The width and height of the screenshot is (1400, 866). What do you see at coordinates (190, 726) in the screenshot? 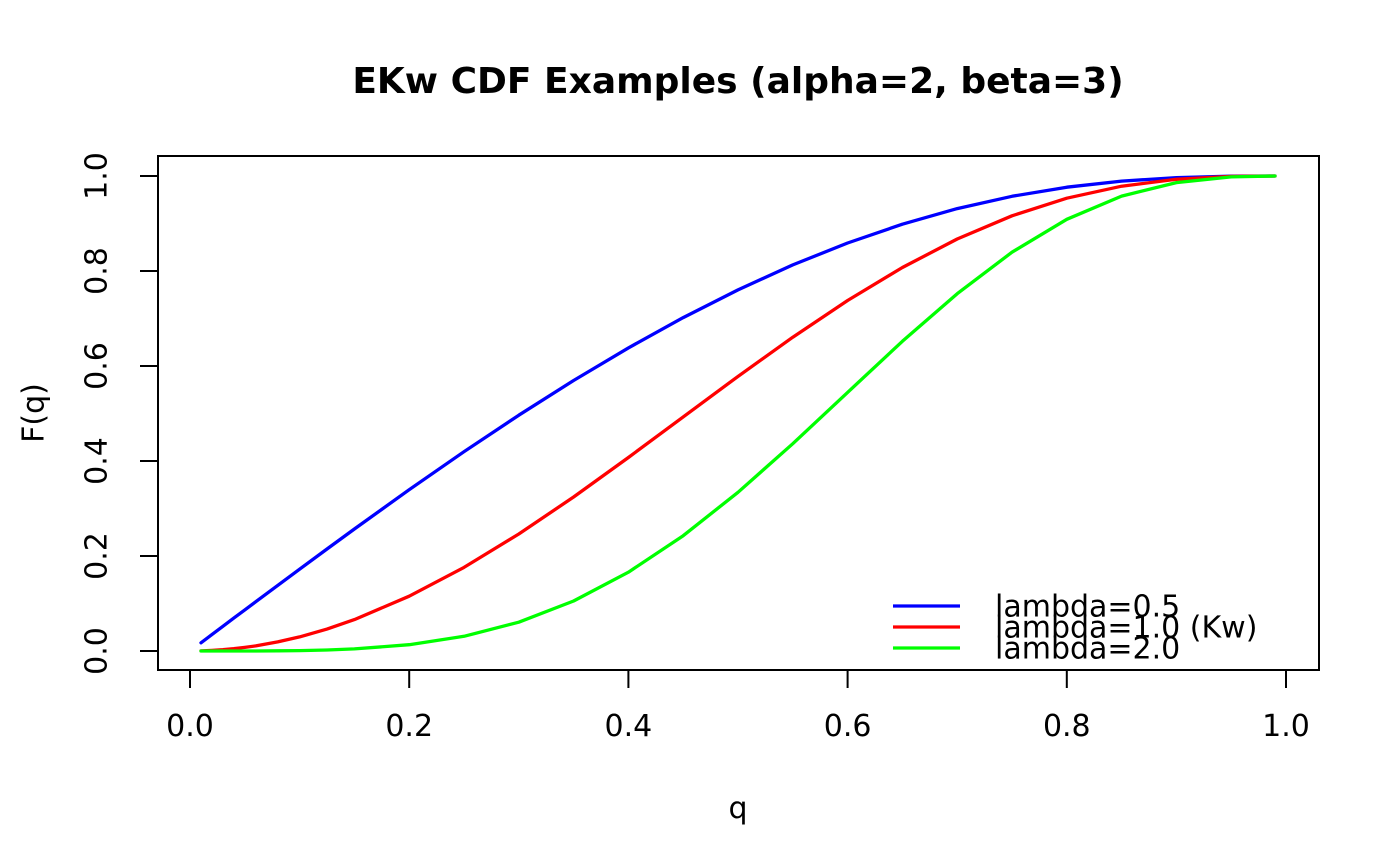
I see `x-tick-label: 0.0` at bounding box center [190, 726].